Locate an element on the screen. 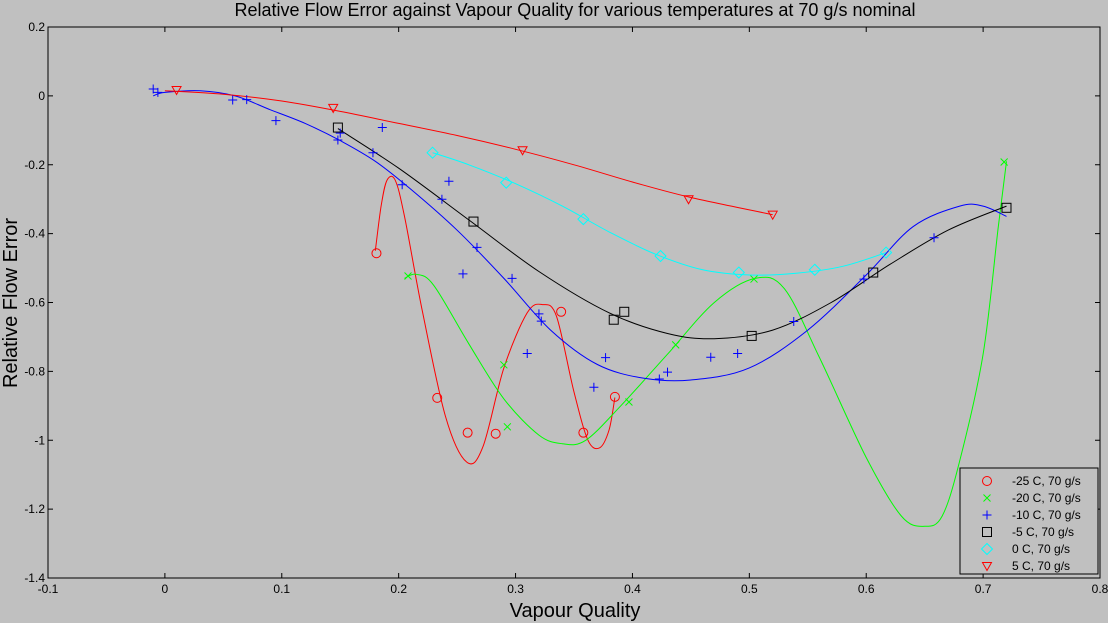 This screenshot has height=623, width=1108. x-tick-label: 0.7 is located at coordinates (983, 589).